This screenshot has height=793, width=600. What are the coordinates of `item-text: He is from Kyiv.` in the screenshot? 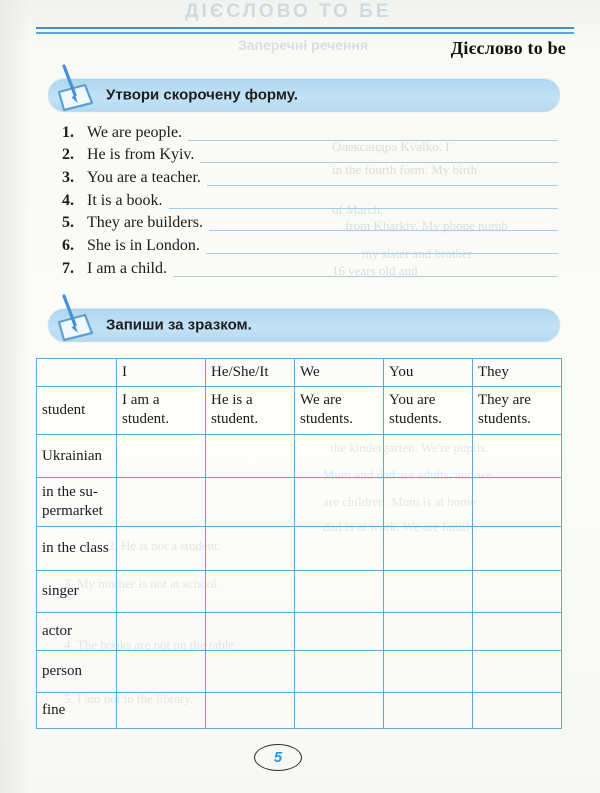 It's located at (141, 155).